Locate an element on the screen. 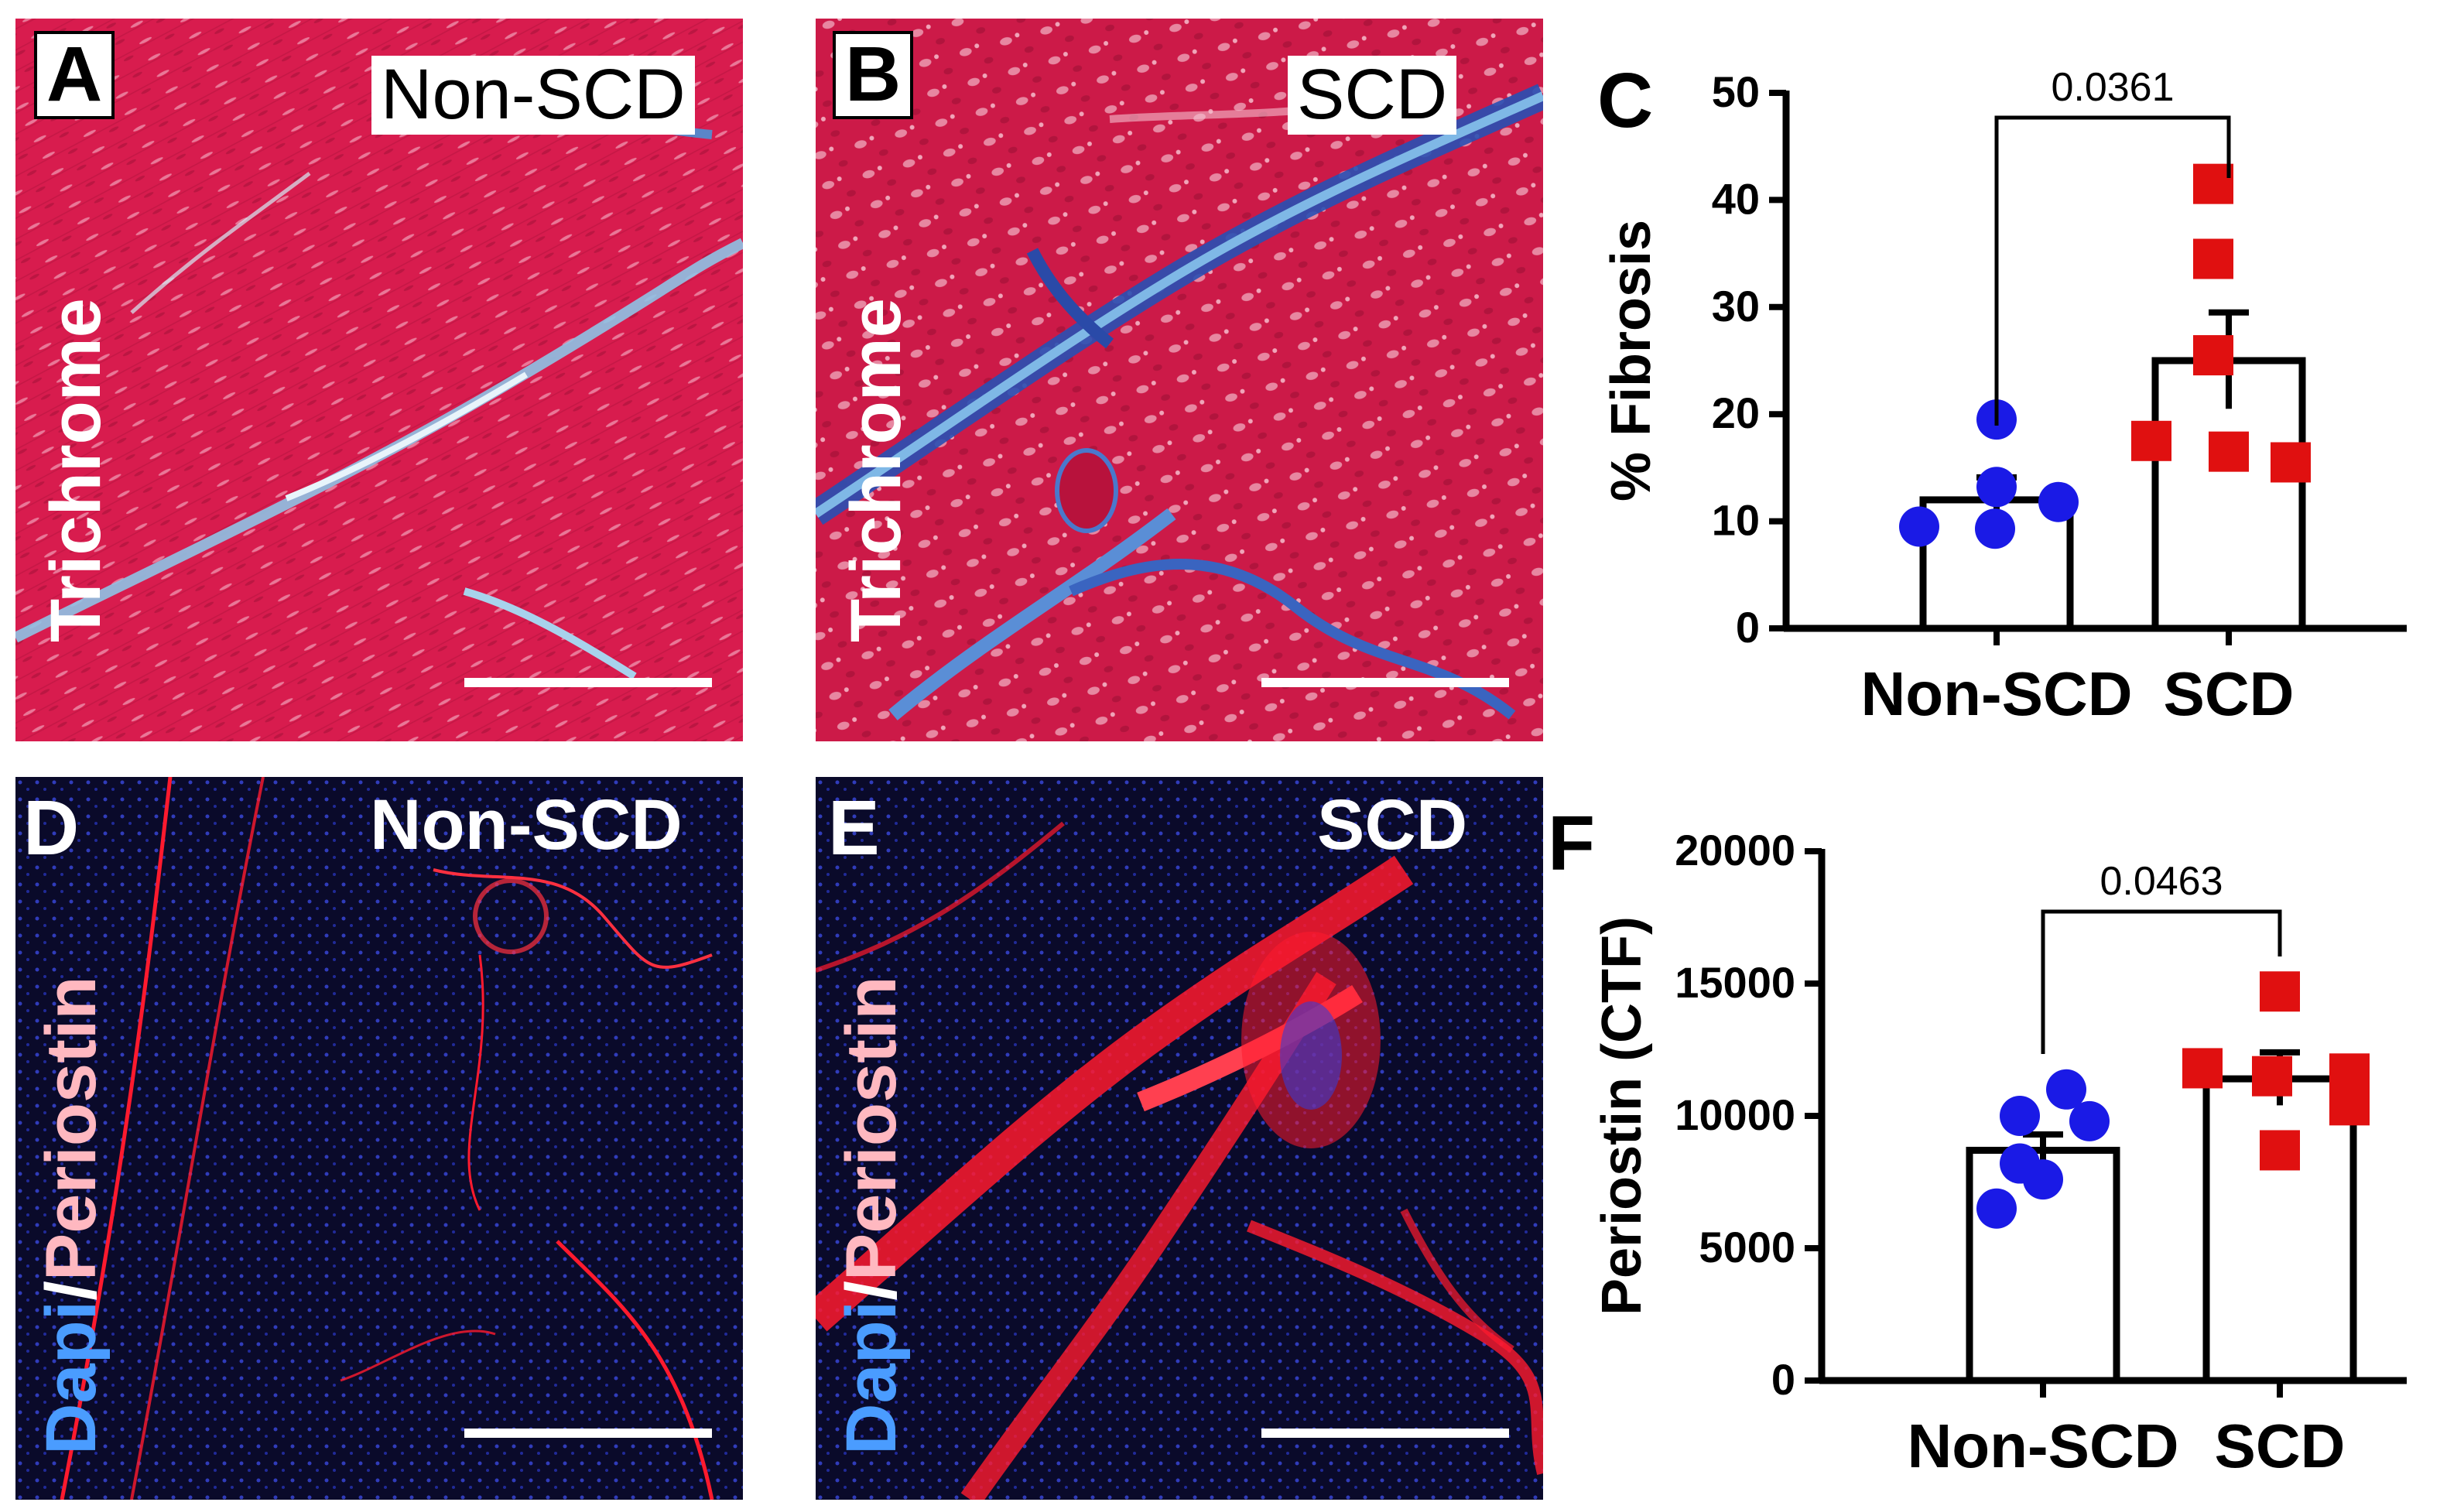  fibrosis-chart-svg: 0 10 20 30 40 50 % Fibrosis Non-SCD SCD 0.0361 is located at coordinates (2003, 396).